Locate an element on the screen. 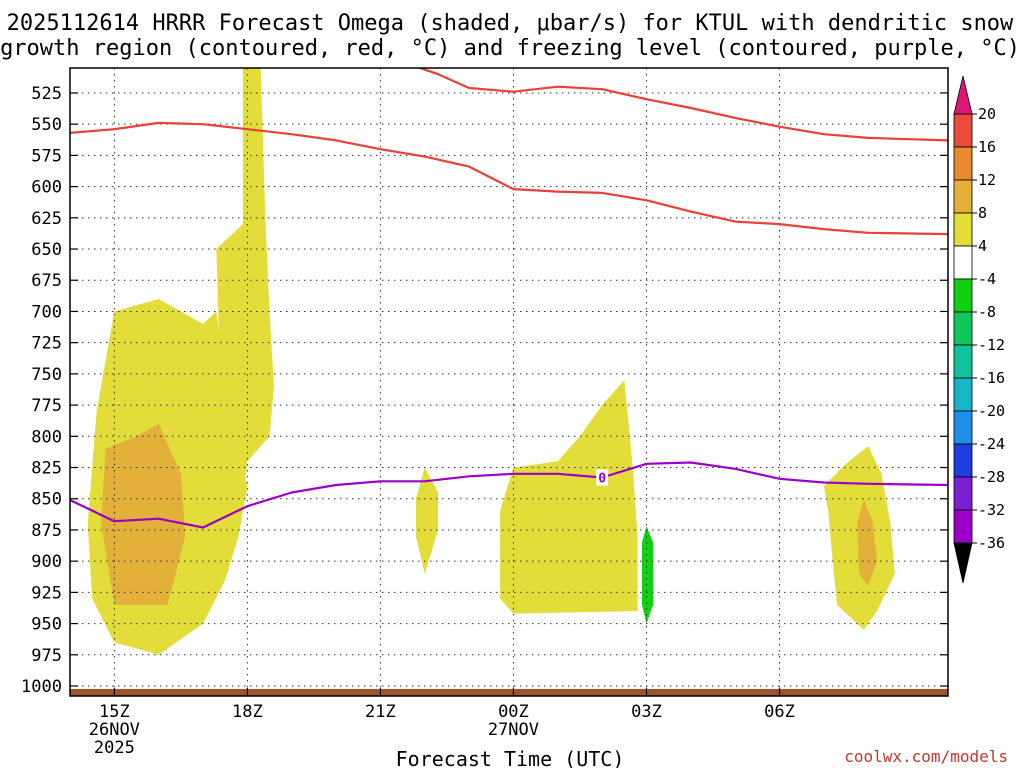  x-tick-label: 18Z is located at coordinates (247, 712).